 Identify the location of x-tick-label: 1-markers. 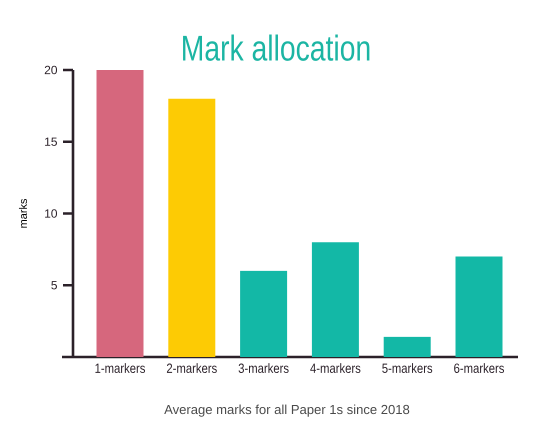
(120, 368).